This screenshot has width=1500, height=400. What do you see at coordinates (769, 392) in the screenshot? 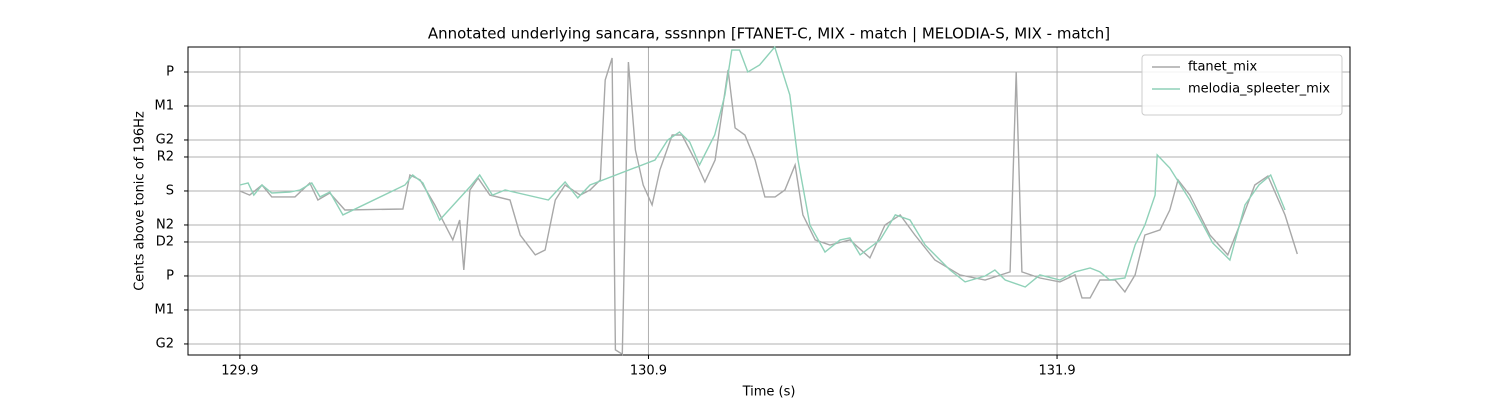
I see `x-axis-label: Time (s)` at bounding box center [769, 392].